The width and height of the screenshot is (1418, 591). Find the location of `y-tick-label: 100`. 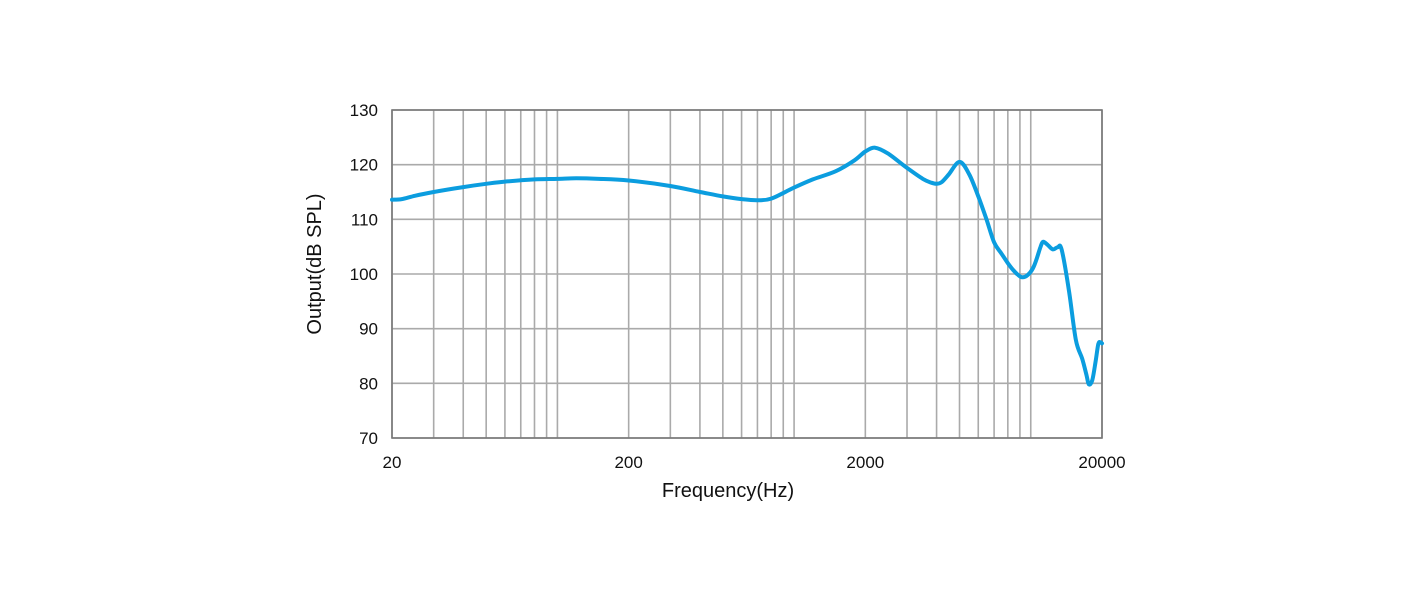

y-tick-label: 100 is located at coordinates (364, 274).